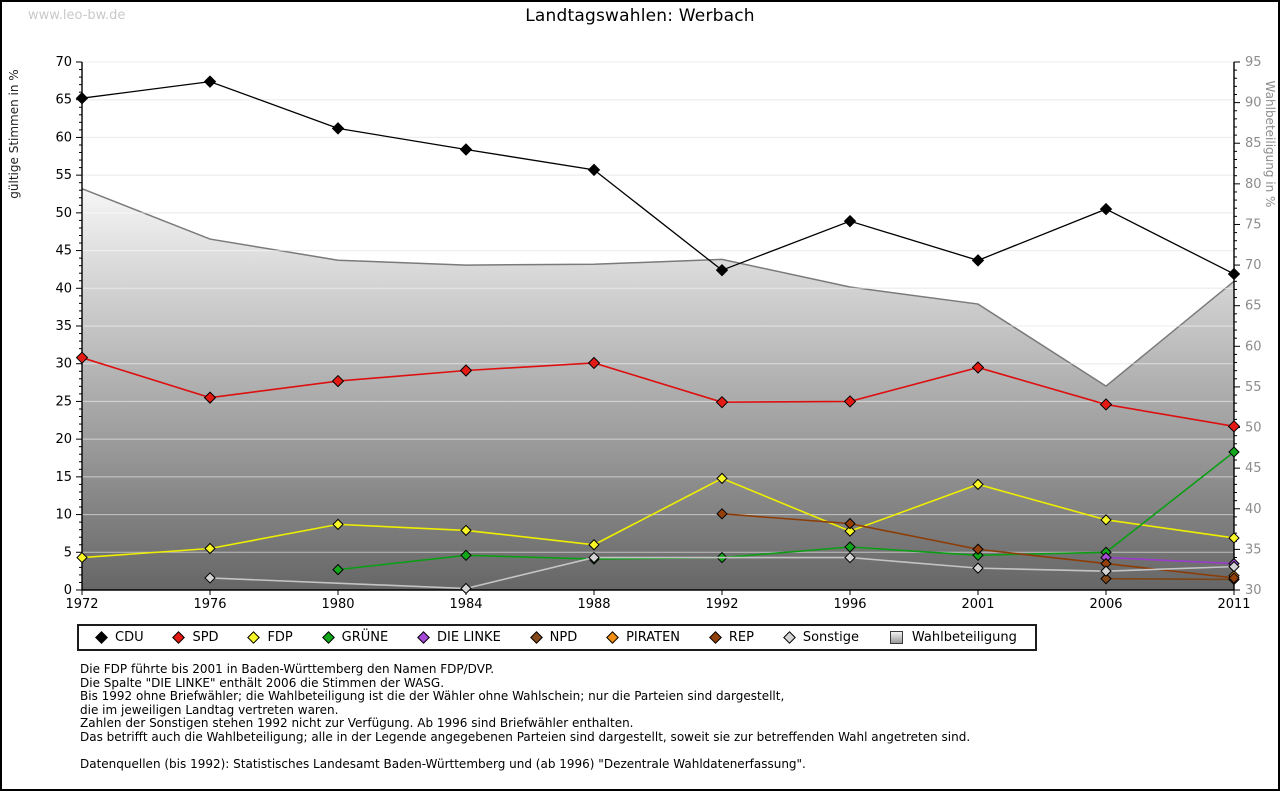 Image resolution: width=1280 pixels, height=791 pixels. What do you see at coordinates (1270, 144) in the screenshot?
I see `right-axis-title: Wahlbeteiligung in %` at bounding box center [1270, 144].